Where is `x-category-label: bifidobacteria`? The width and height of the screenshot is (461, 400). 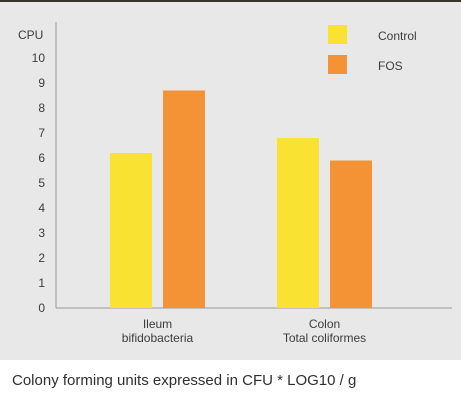 x-category-label: bifidobacteria is located at coordinates (158, 338).